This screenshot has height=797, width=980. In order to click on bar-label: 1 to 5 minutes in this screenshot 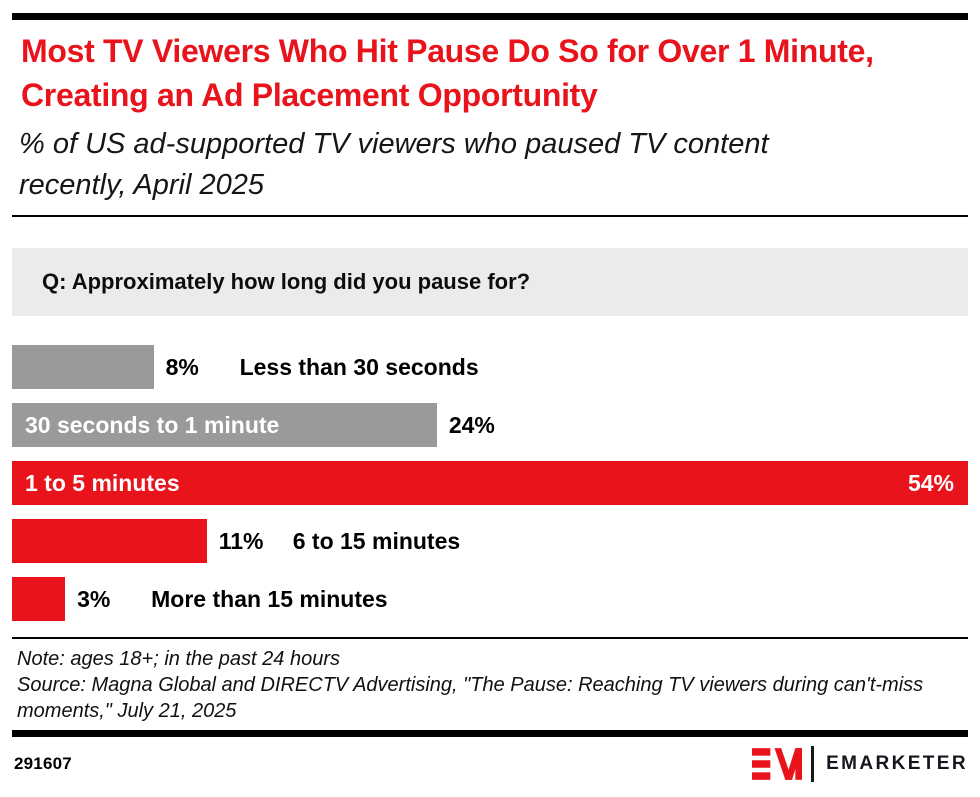, I will do `click(102, 482)`.